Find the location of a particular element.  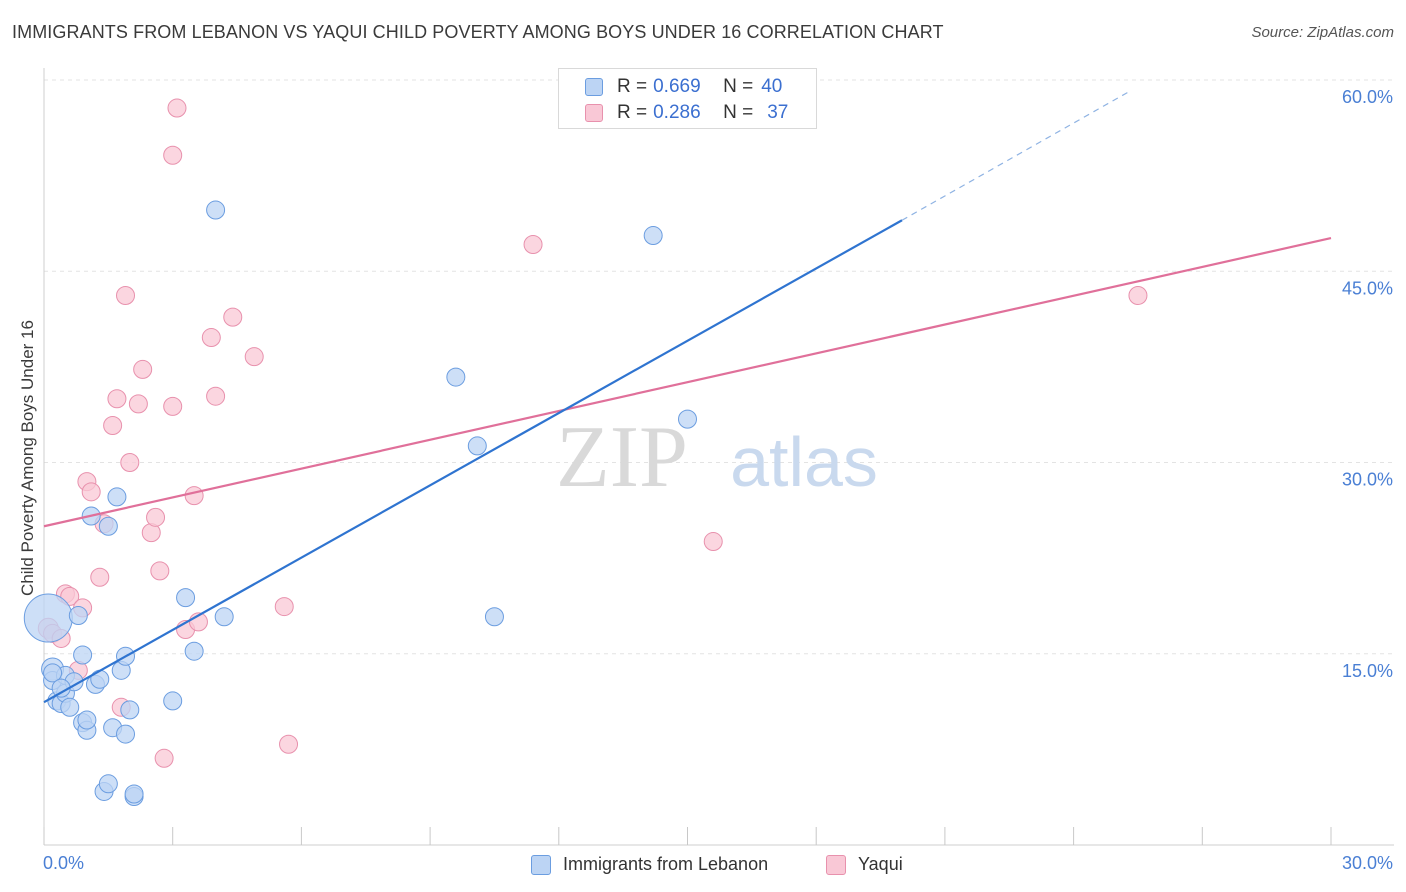

legend-label-lebanon: Immigrants from Lebanon is located at coordinates (666, 864).